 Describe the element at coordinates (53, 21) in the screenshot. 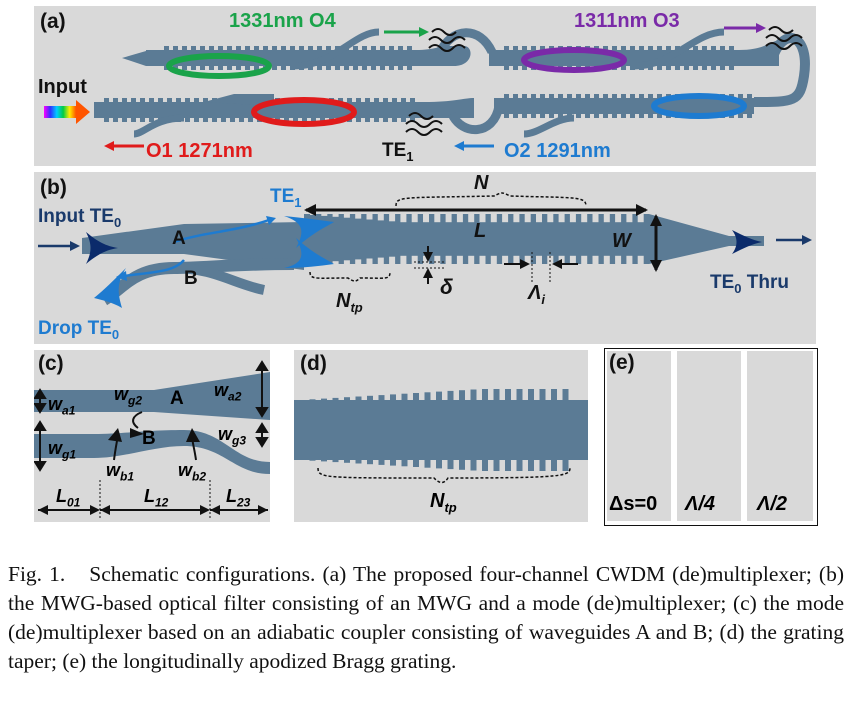

I see `panel-a-label: (a)` at that location.